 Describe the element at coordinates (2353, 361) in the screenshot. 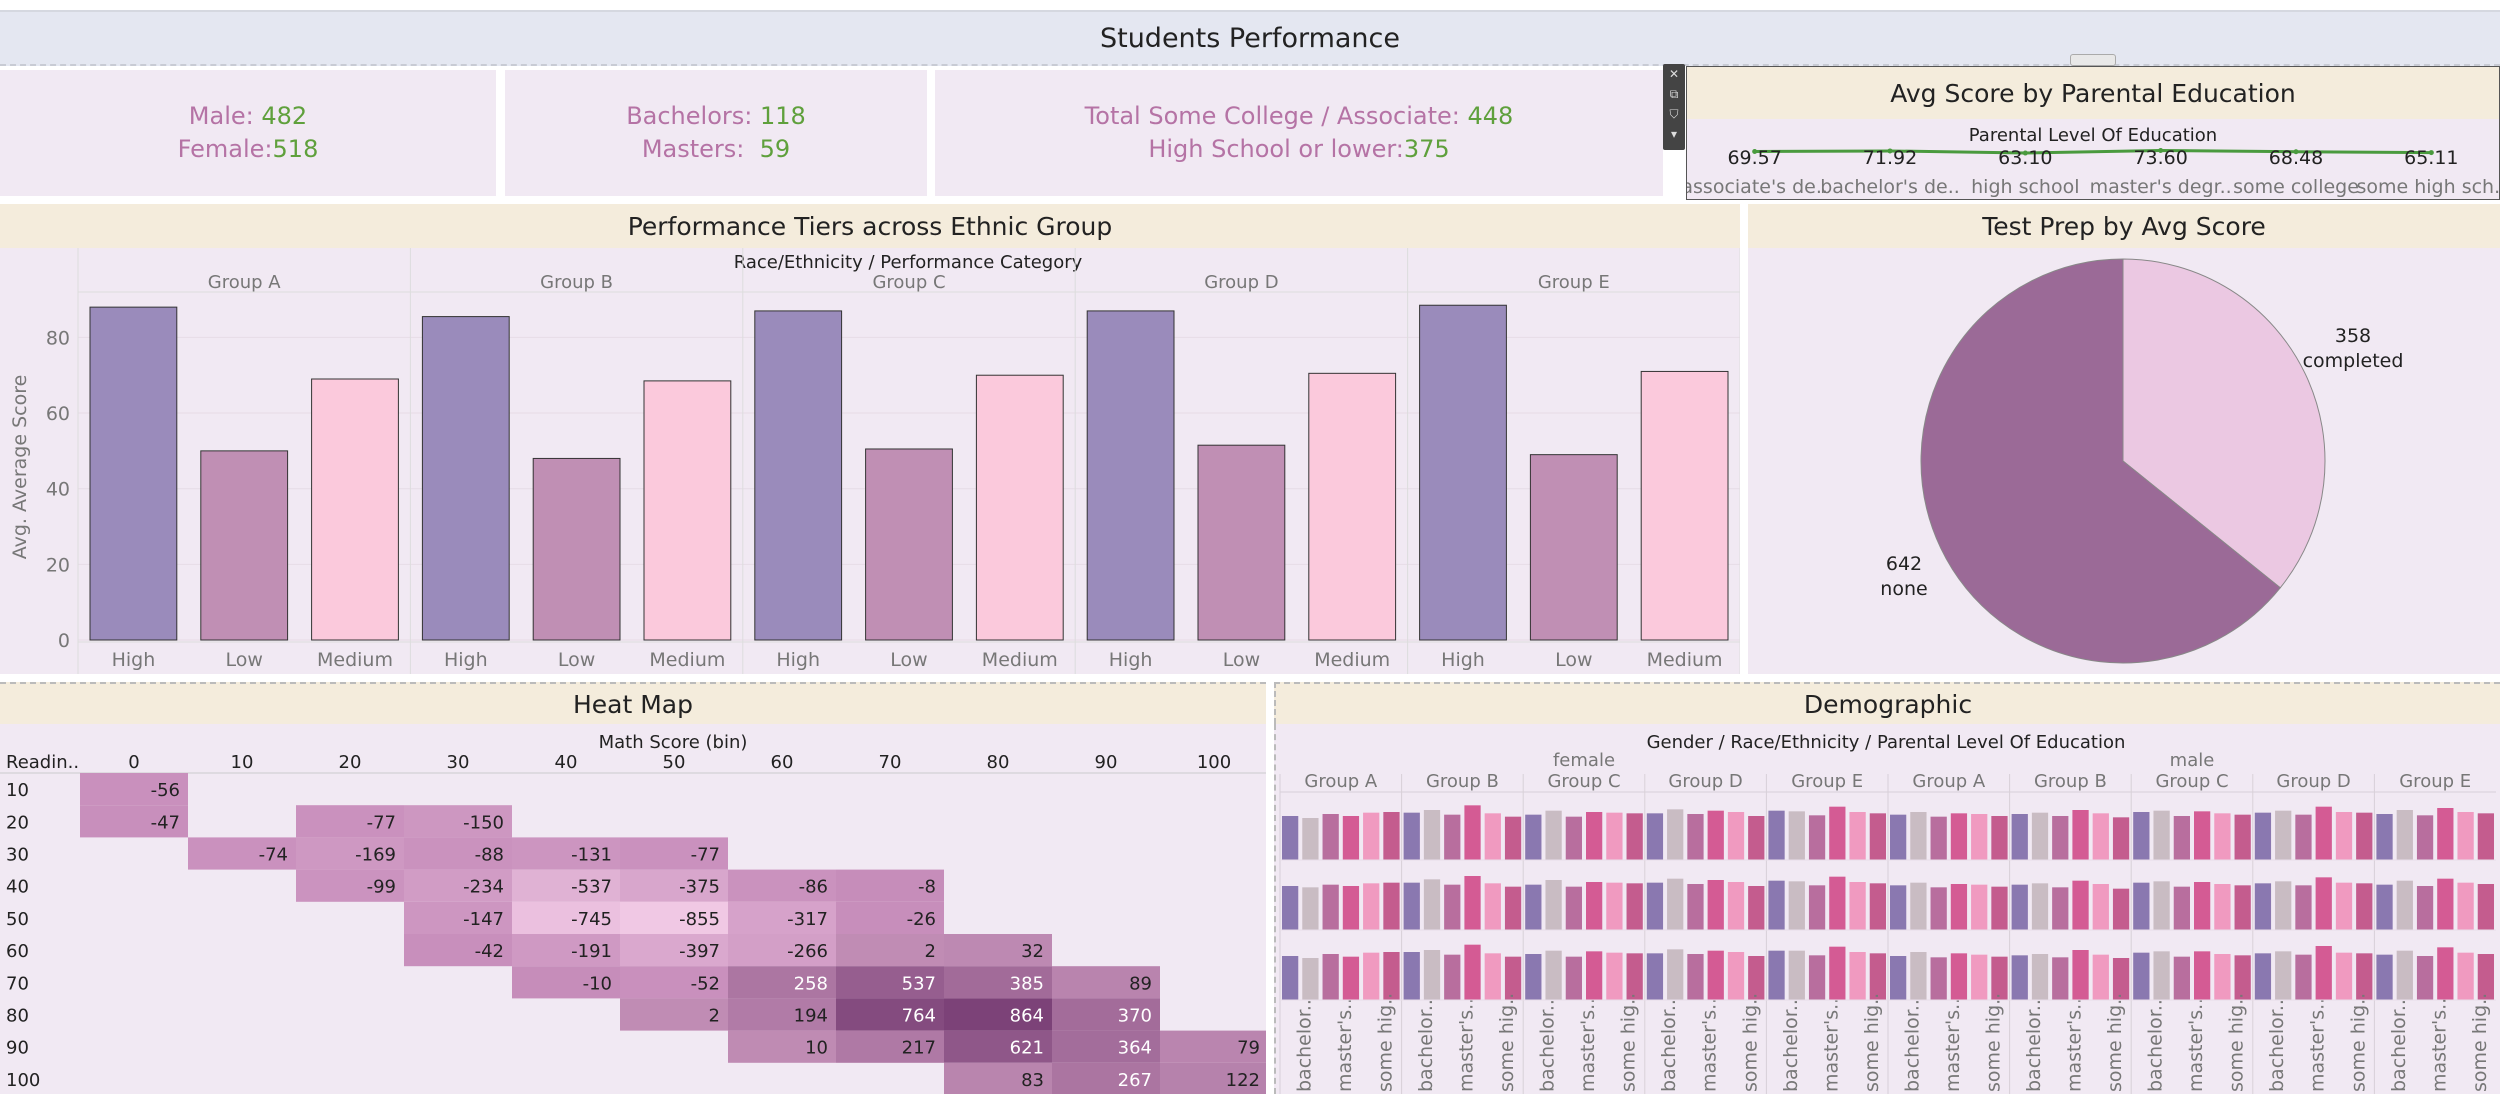

I see `pie-label-name: completed` at that location.